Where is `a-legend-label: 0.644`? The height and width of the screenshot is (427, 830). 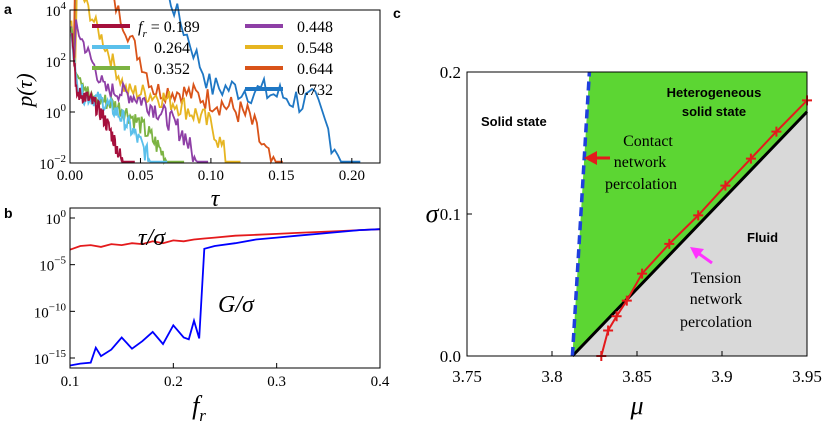
a-legend-label: 0.644 is located at coordinates (315, 69).